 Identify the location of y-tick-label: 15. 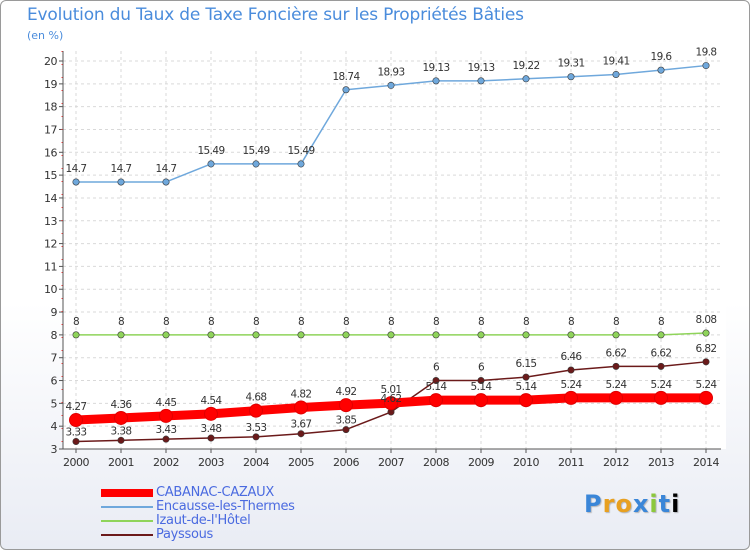
(50, 175).